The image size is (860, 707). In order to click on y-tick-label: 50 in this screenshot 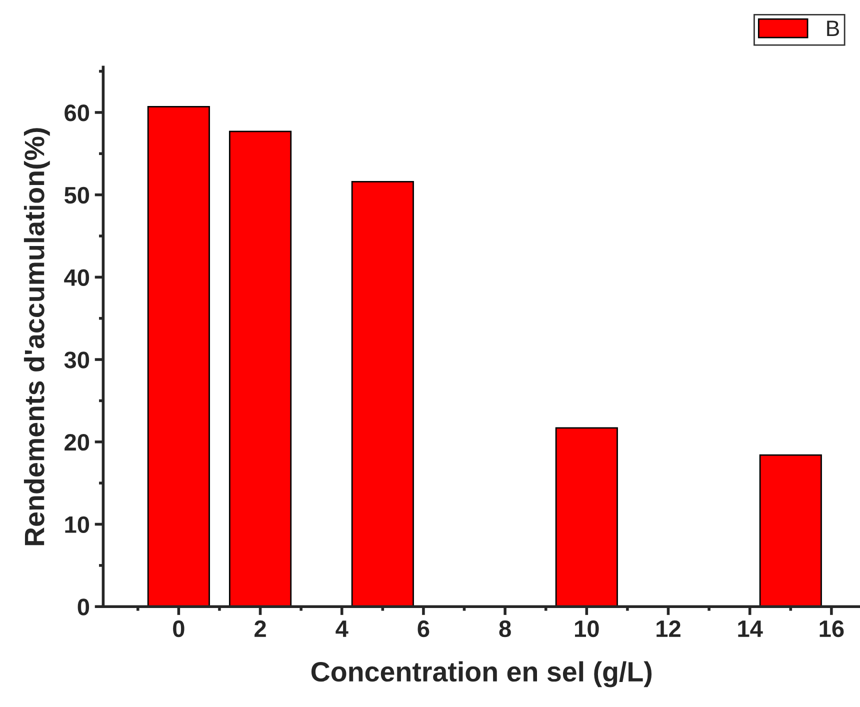, I will do `click(77, 195)`.